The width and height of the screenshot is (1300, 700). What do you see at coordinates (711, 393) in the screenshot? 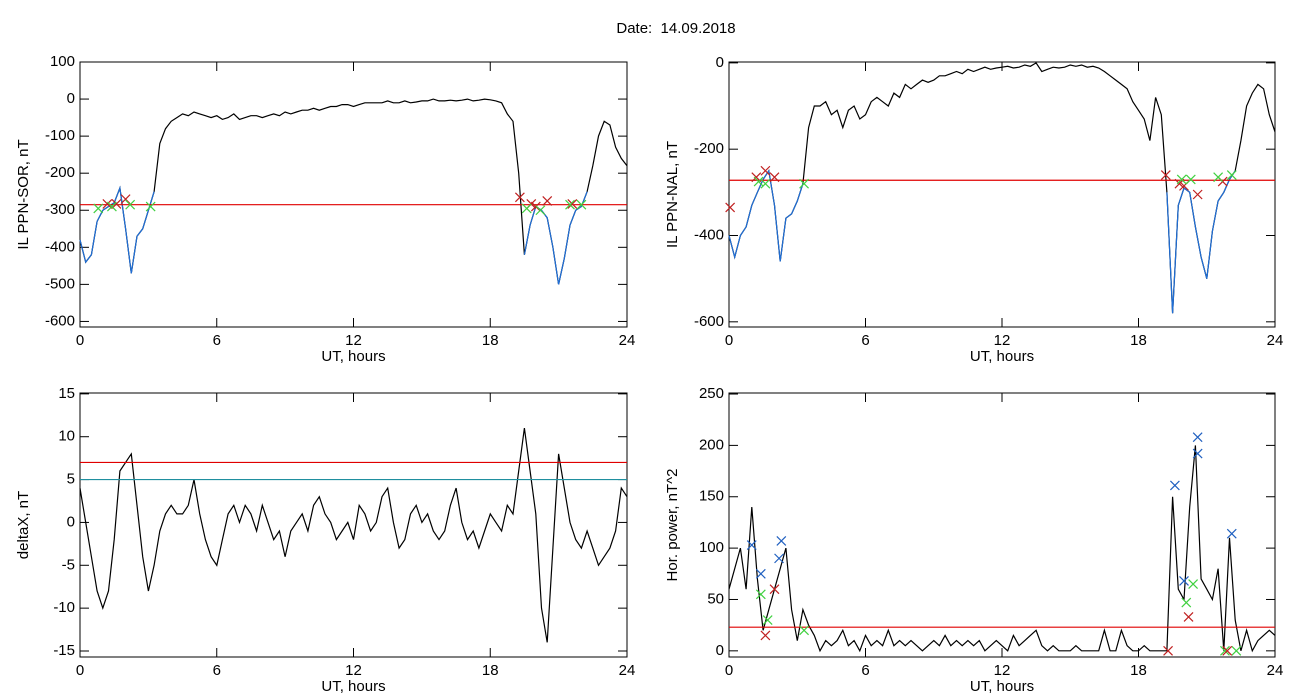
I see `y-tick-label: 250` at bounding box center [711, 393].